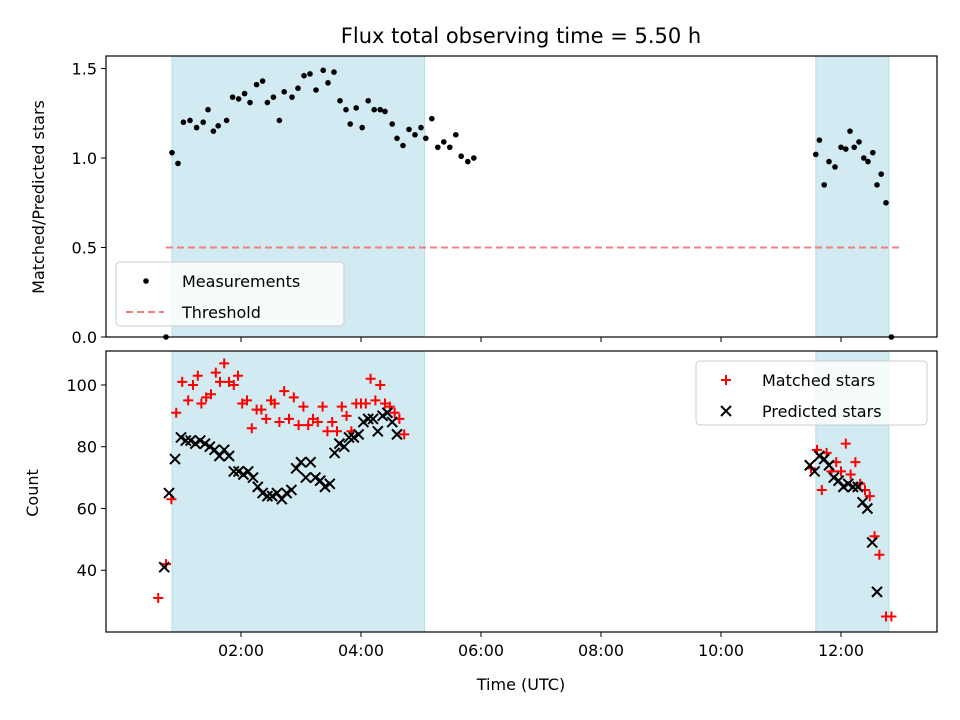  I want to click on legend-predicted-swatch, so click(726, 411).